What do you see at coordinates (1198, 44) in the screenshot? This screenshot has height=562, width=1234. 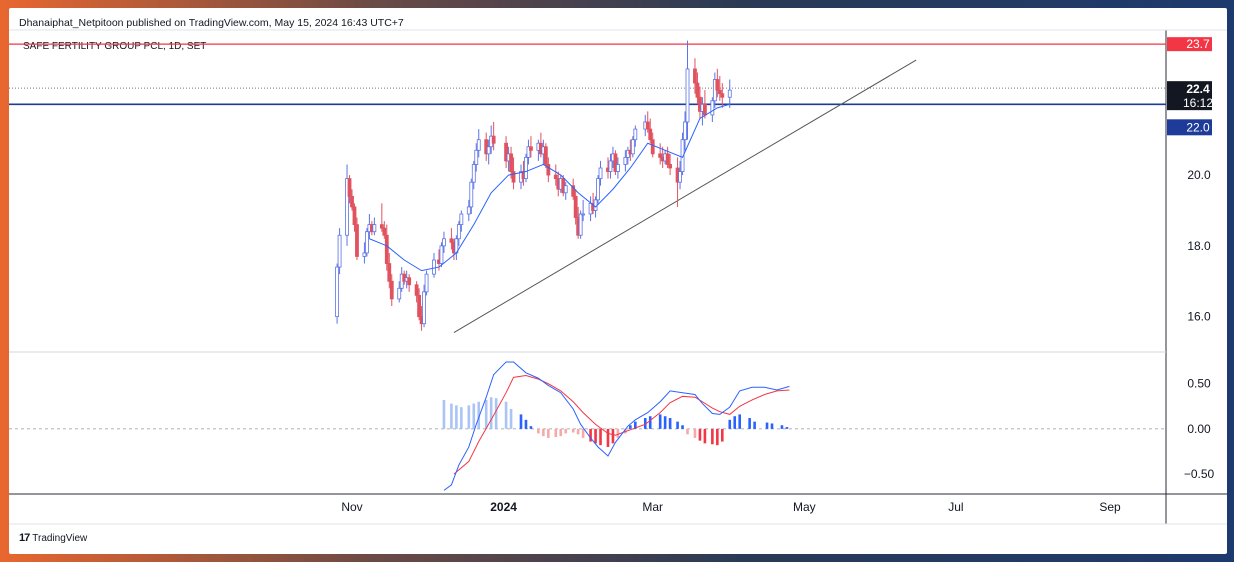 I see `resistance-label: 23.7` at bounding box center [1198, 44].